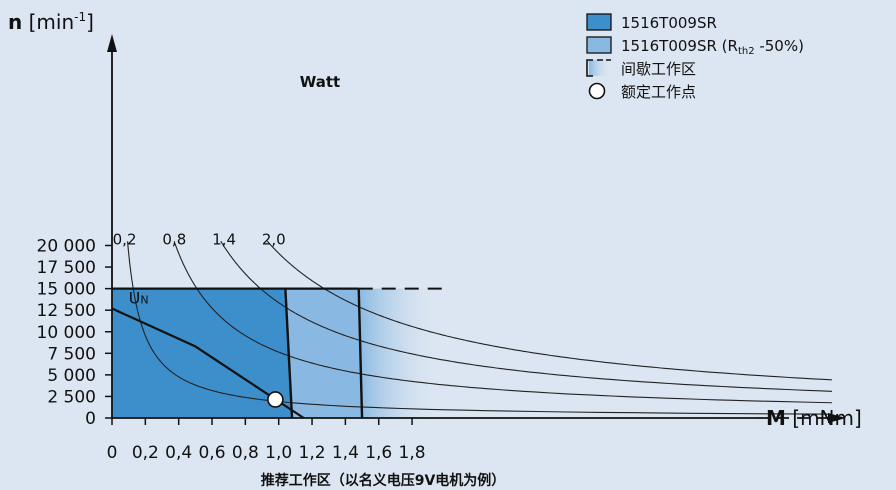 This screenshot has height=490, width=896. I want to click on y-axis-title: n [min-1], so click(51, 22).